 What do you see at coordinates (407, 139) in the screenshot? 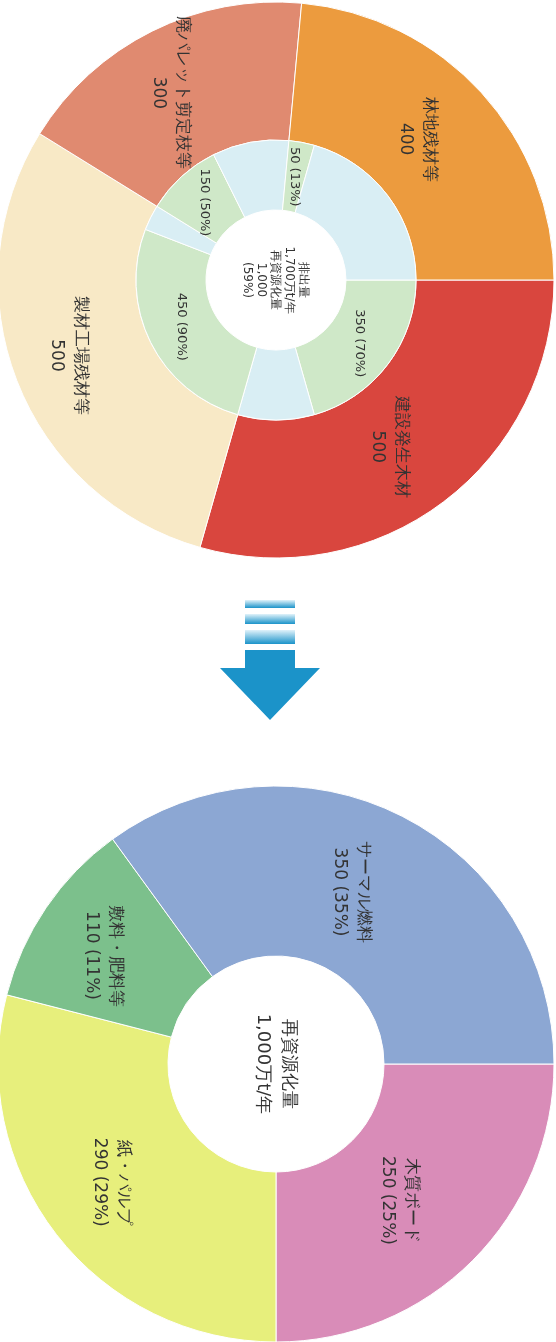
I see `data-label: 400` at bounding box center [407, 139].